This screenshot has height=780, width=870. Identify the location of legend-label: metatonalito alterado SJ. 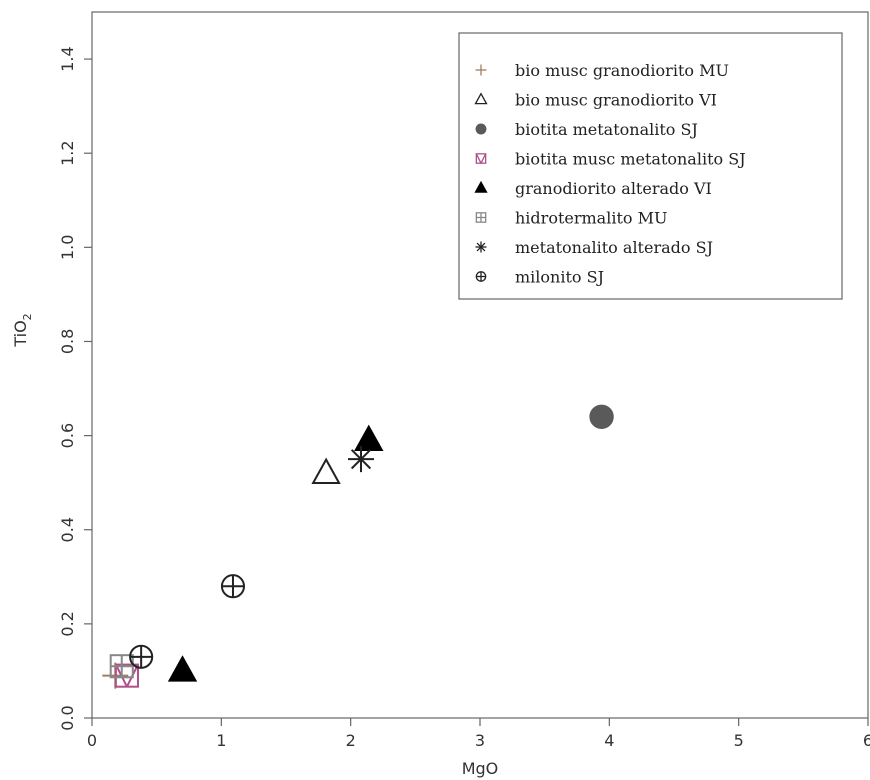
(614, 247).